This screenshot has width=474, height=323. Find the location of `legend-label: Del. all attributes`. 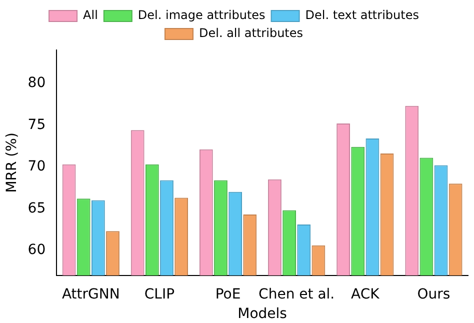

legend-label: Del. all attributes is located at coordinates (251, 33).